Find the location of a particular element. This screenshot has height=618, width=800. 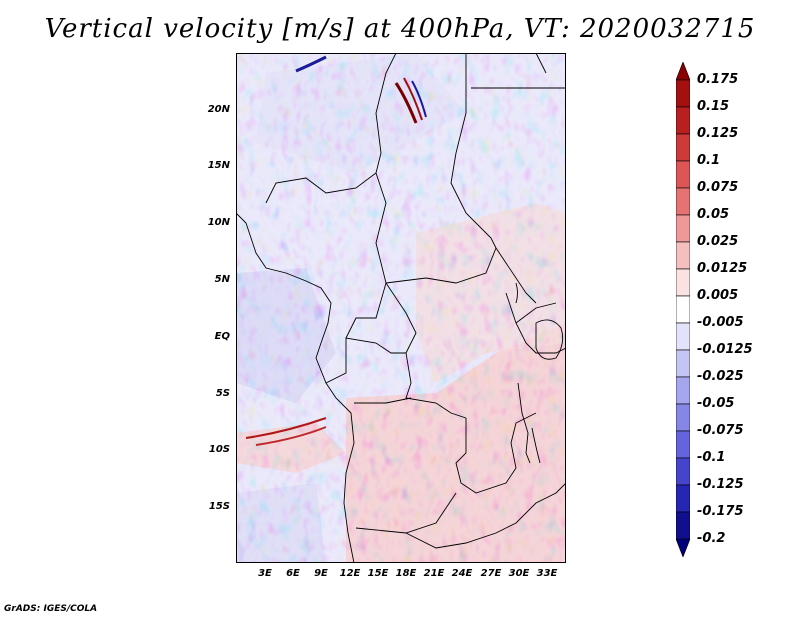

lon-label-21e: 21E is located at coordinates (434, 573).